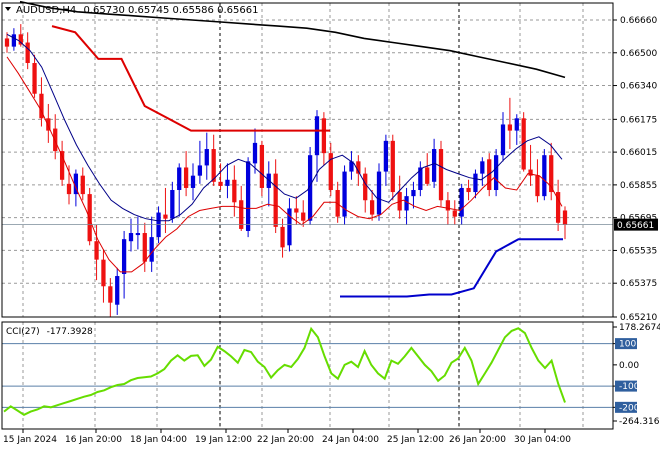 The width and height of the screenshot is (660, 450). I want to click on price-tick-label: 0.66500, so click(638, 54).